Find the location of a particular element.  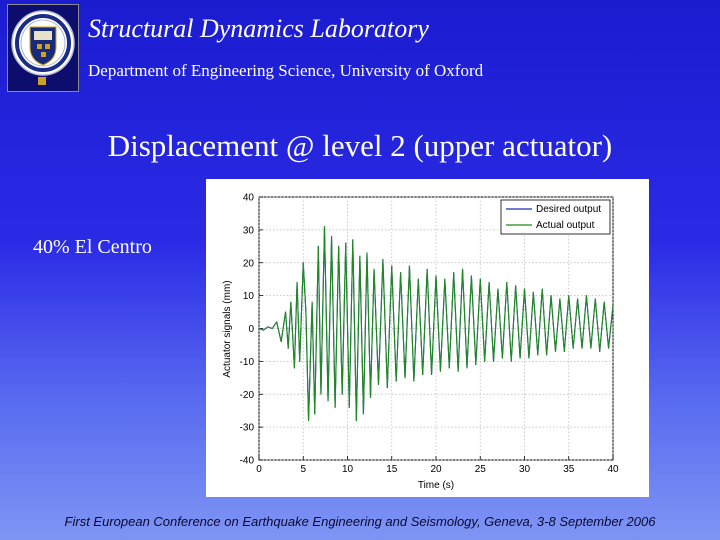

y-tick-label: 20 is located at coordinates (249, 263).